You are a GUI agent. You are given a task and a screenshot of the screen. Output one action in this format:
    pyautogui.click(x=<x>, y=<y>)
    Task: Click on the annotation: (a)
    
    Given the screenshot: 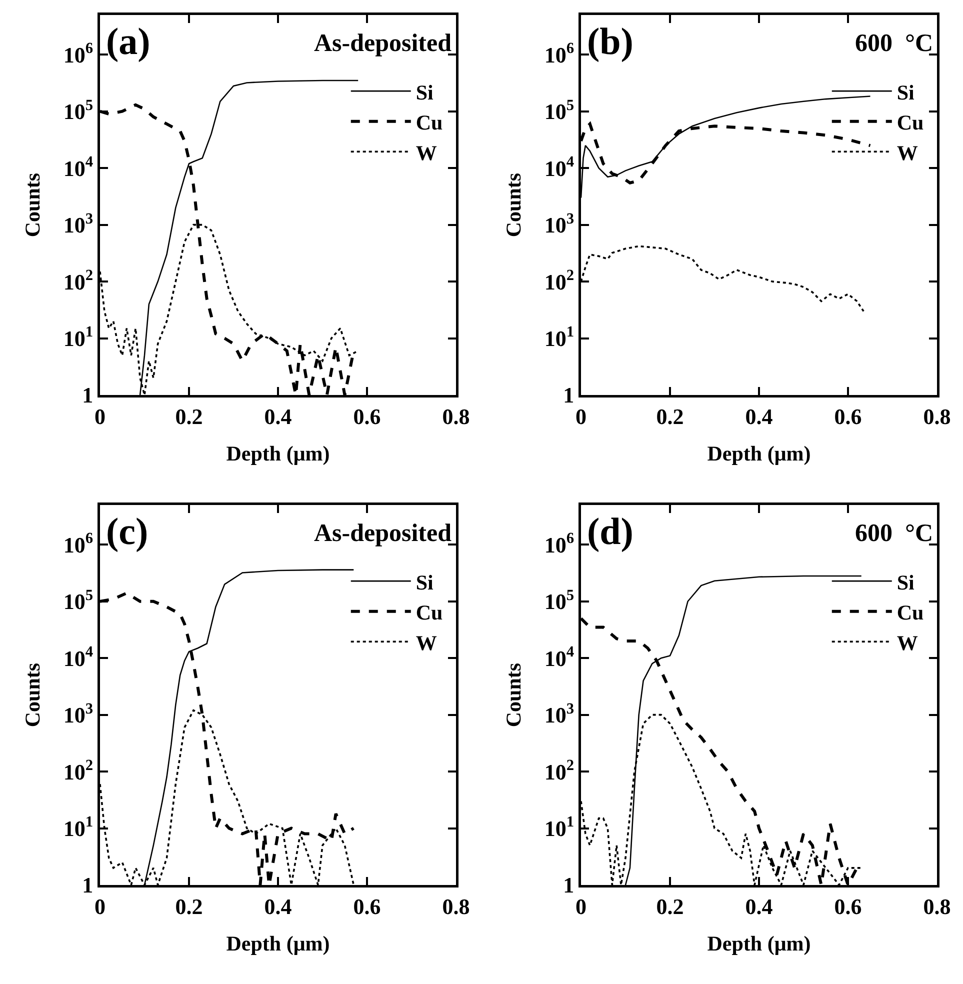 What is the action you would take?
    pyautogui.click(x=128, y=42)
    